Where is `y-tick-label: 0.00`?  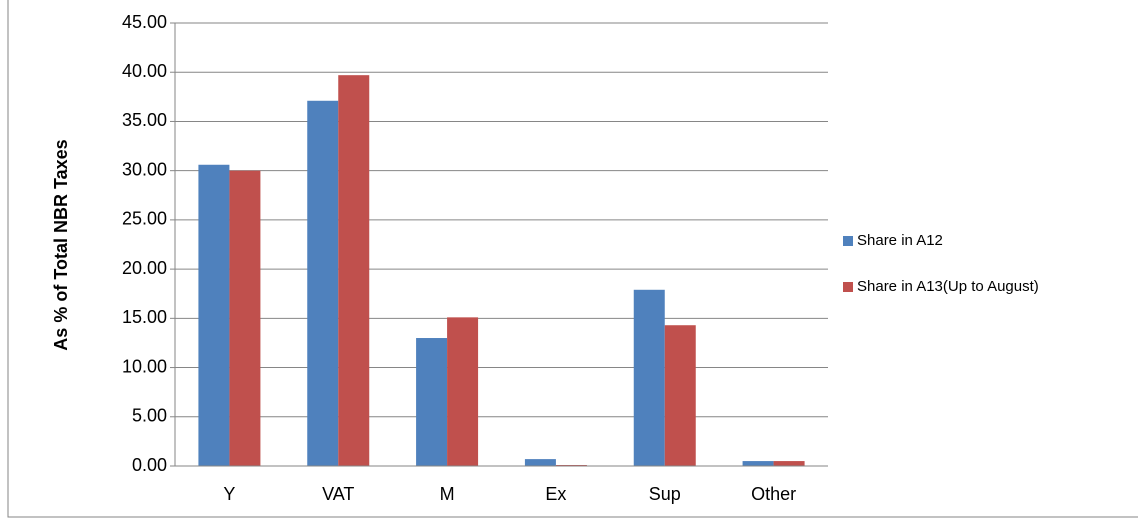 y-tick-label: 0.00 is located at coordinates (149, 465).